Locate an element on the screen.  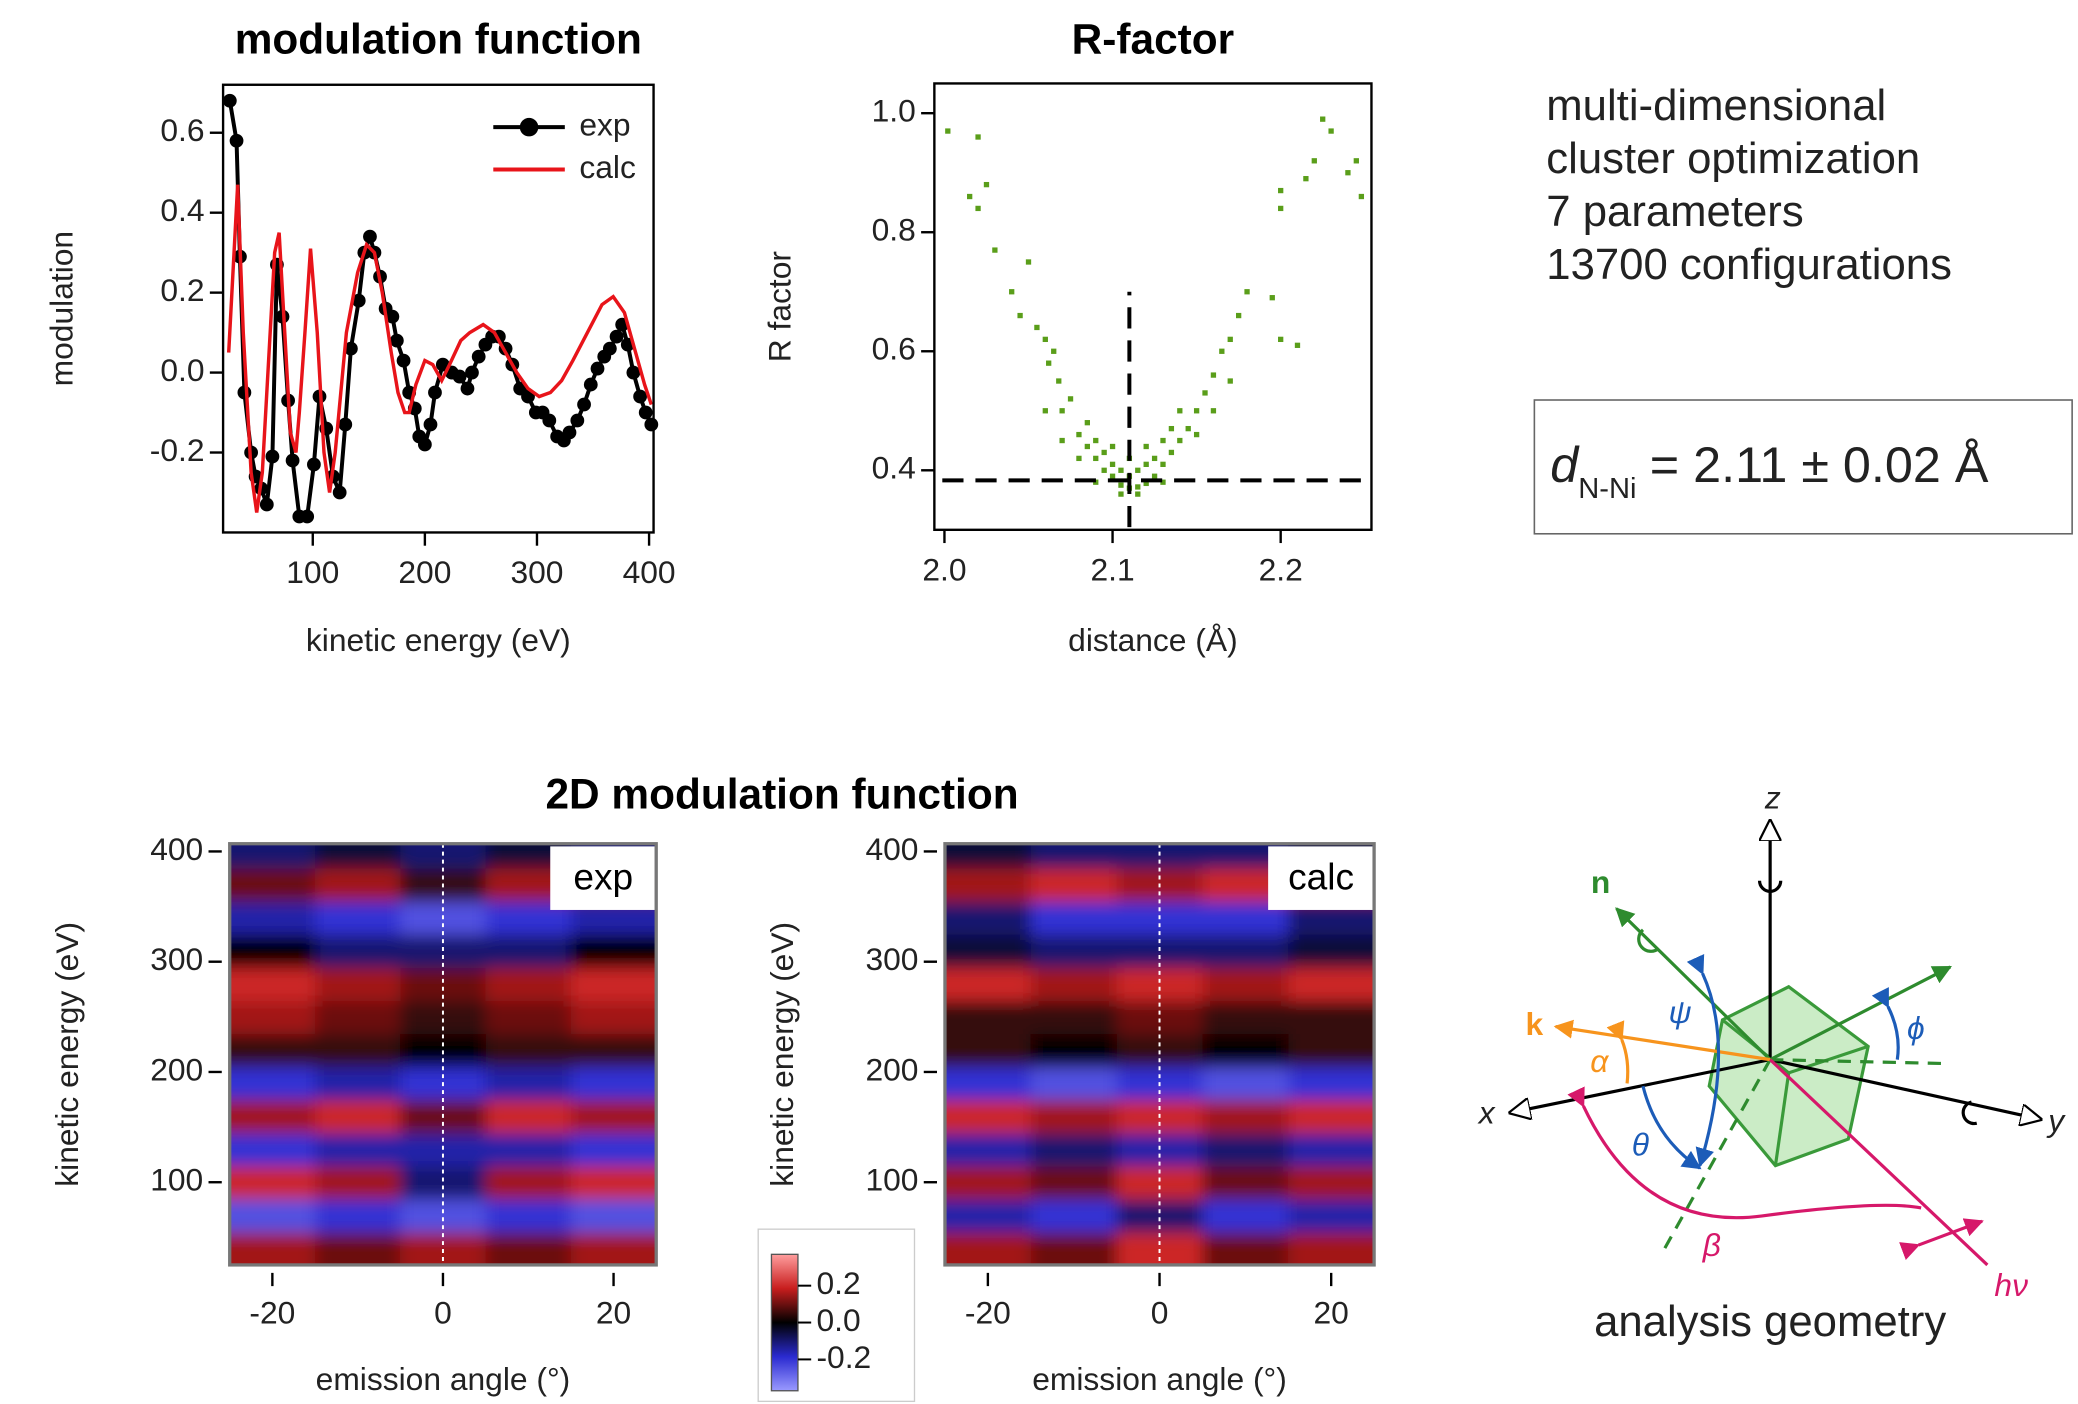
x-axis-label: kinetic energy (eV) is located at coordinates (438, 640).